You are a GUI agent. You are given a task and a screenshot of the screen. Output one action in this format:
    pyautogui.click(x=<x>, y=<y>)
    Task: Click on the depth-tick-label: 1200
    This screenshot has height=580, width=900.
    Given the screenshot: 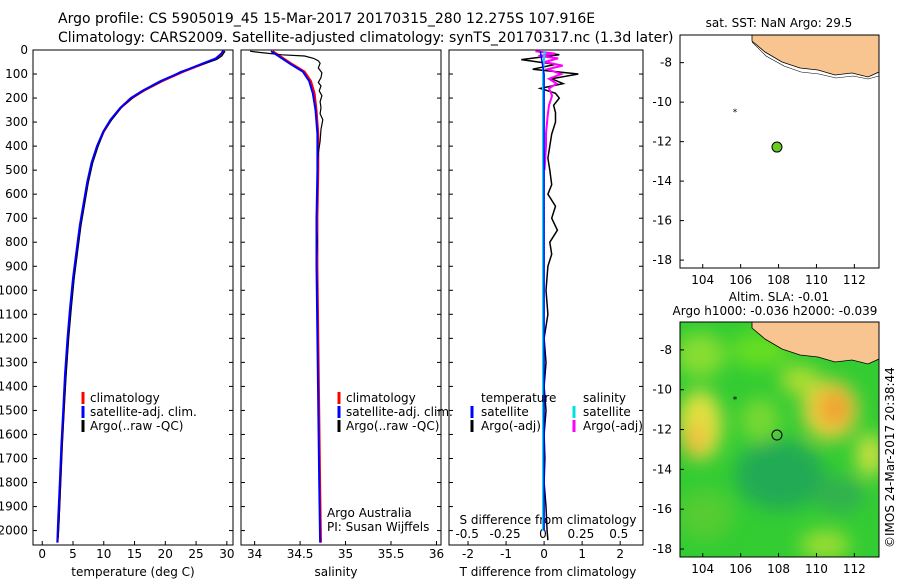 What is the action you would take?
    pyautogui.click(x=14, y=338)
    